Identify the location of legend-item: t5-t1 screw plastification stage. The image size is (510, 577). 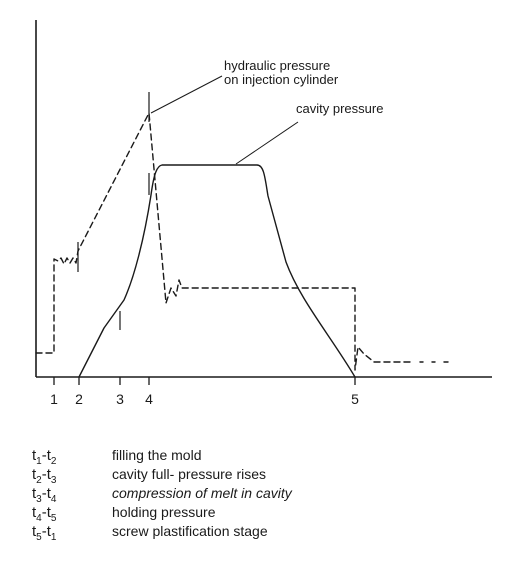
(162, 533).